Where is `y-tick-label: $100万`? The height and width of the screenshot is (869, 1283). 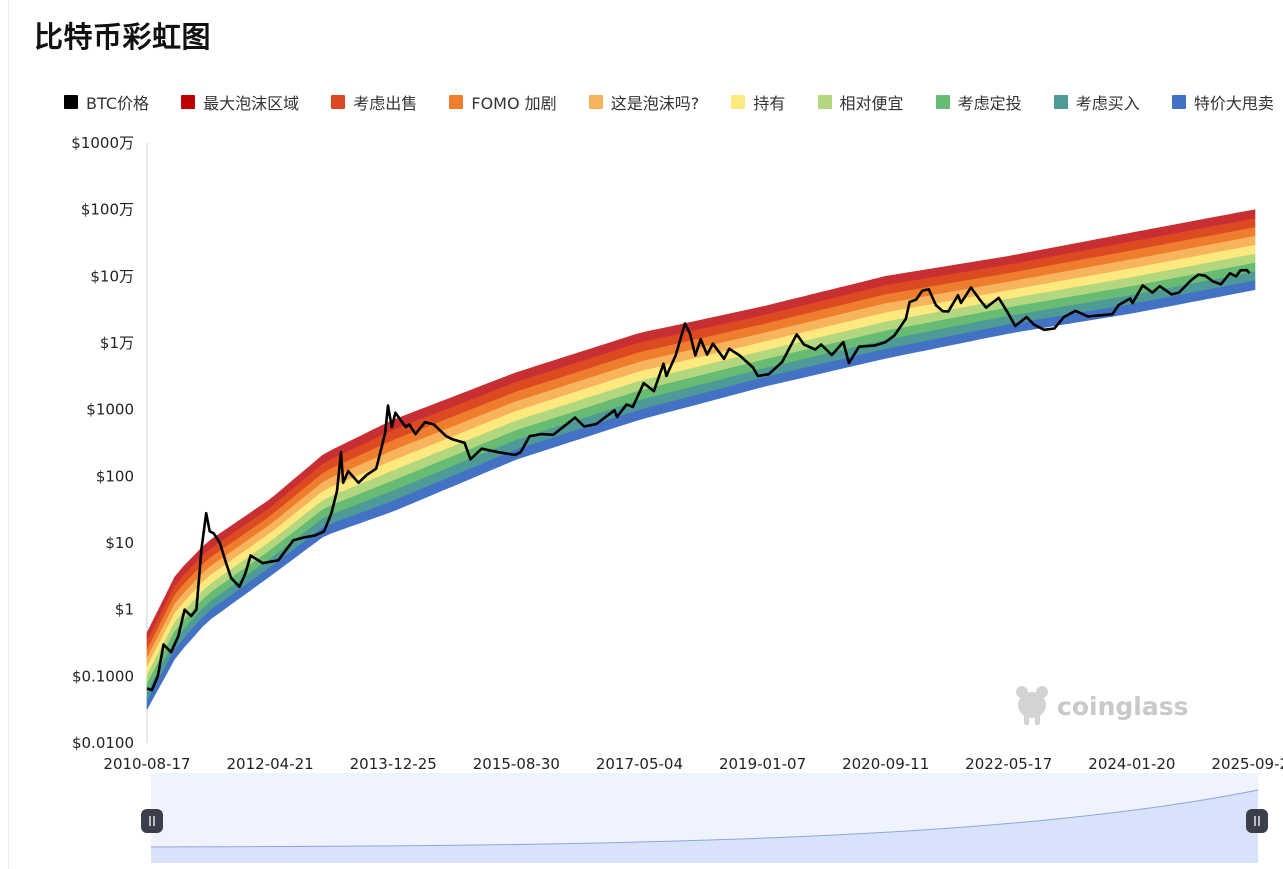
y-tick-label: $100万 is located at coordinates (107, 210).